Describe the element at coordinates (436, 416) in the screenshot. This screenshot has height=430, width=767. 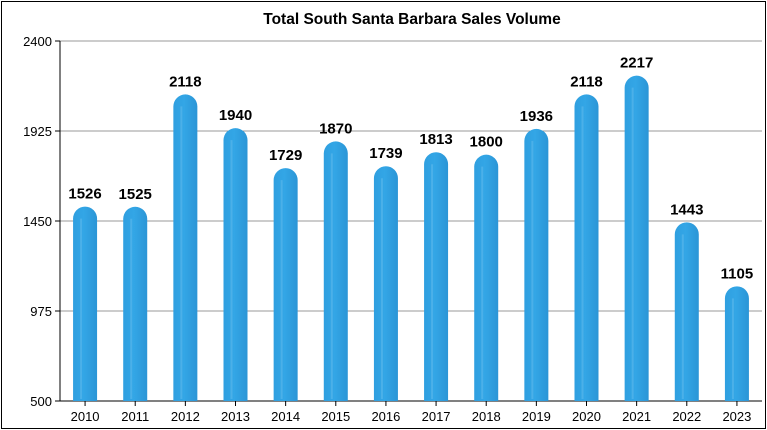
I see `x-tick-label-2017: 2017` at that location.